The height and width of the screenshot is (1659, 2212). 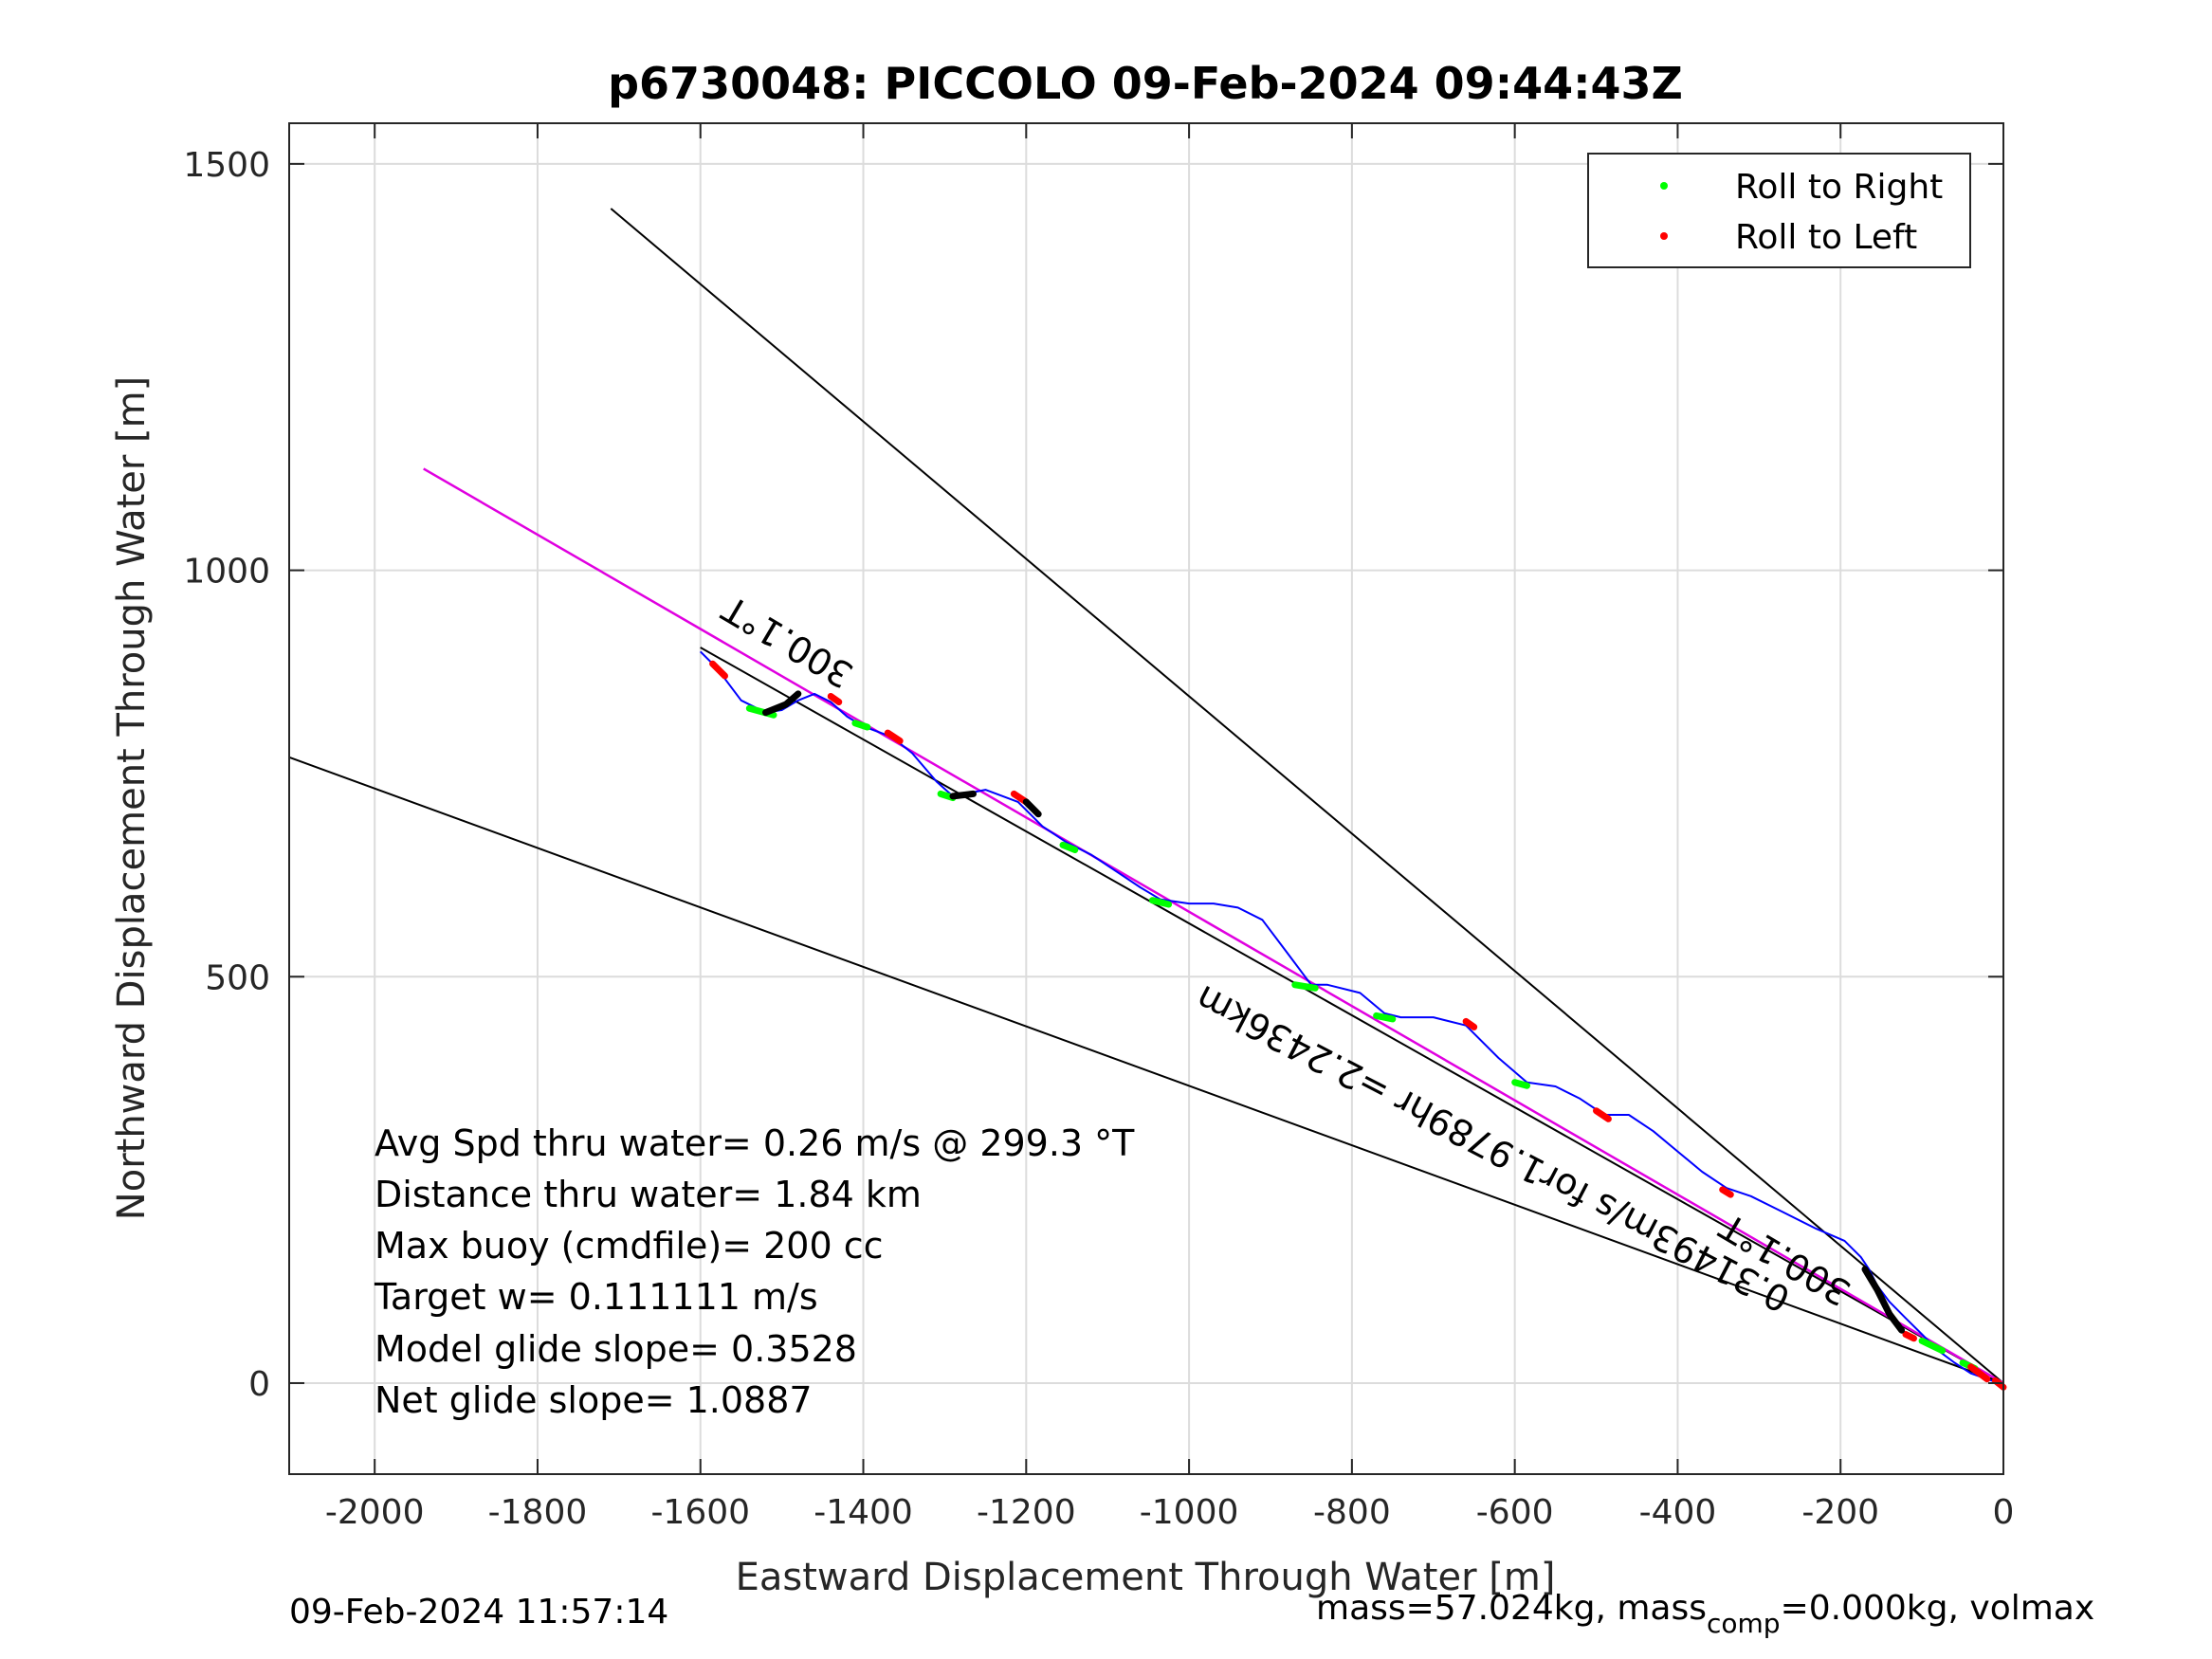 I want to click on x-tick-label: -1000, so click(x=1189, y=1512).